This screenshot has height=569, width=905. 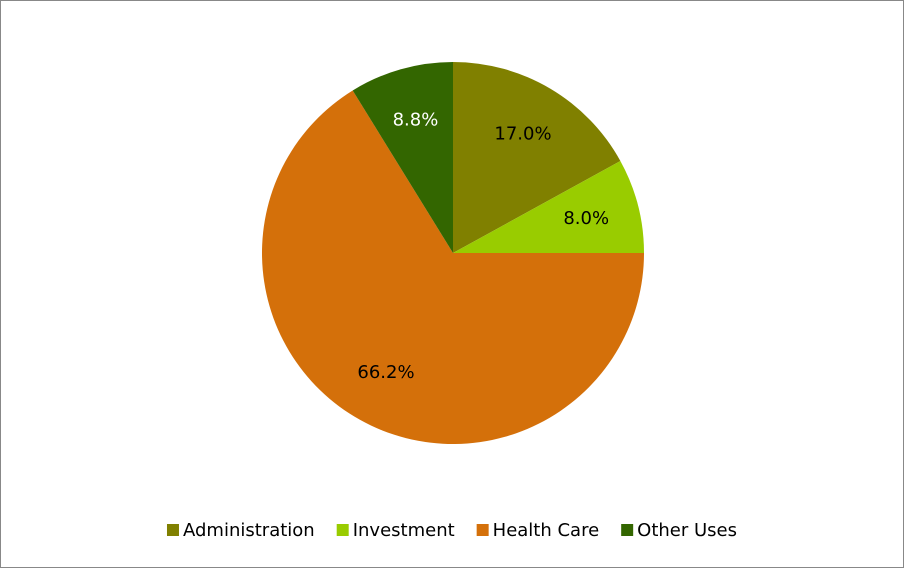 I want to click on data-label: 66.2%, so click(x=385, y=372).